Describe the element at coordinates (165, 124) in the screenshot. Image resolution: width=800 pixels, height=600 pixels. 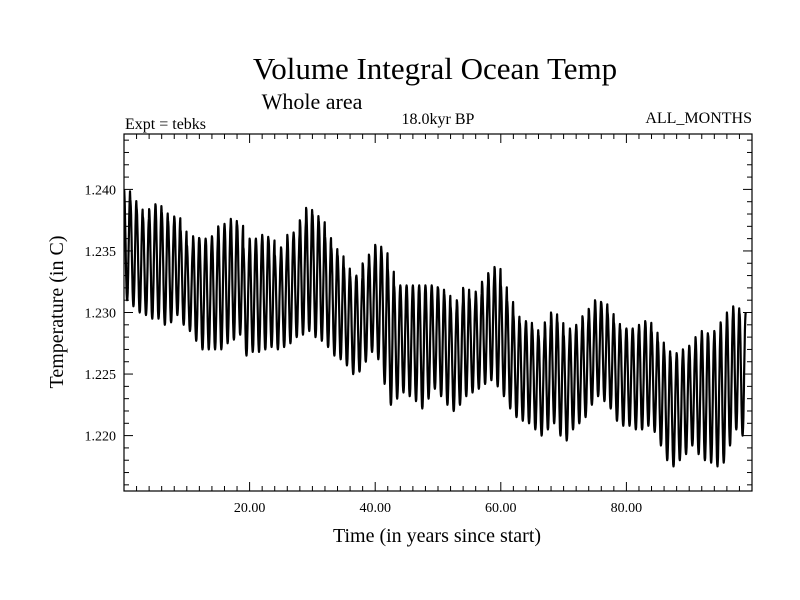
I see `experiment-label: Expt = tebks` at that location.